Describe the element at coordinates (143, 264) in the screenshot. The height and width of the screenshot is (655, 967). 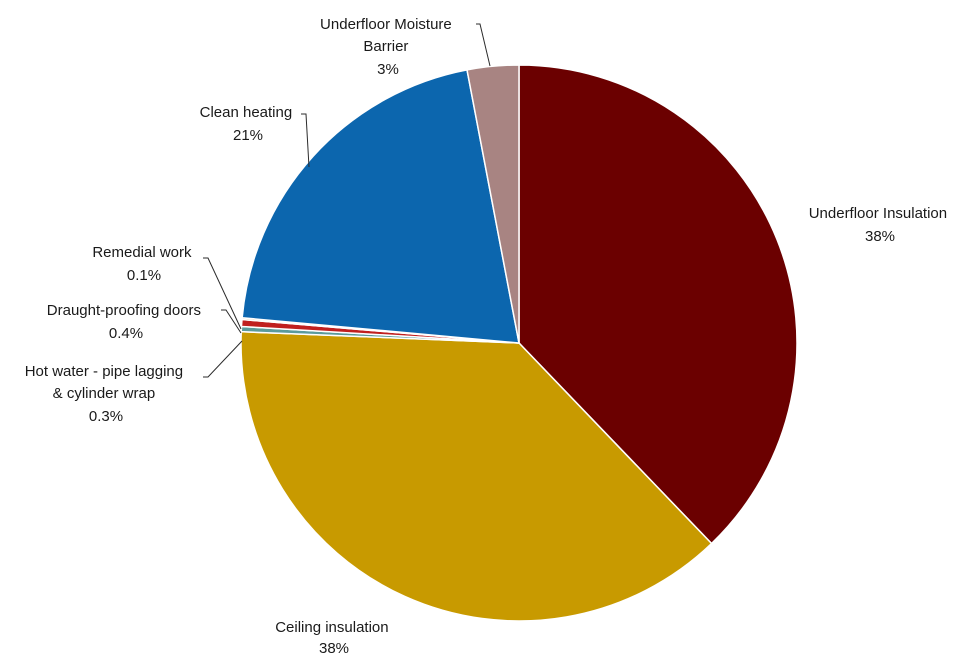
I see `label-remedial-work: Remedial work 0.1%` at that location.